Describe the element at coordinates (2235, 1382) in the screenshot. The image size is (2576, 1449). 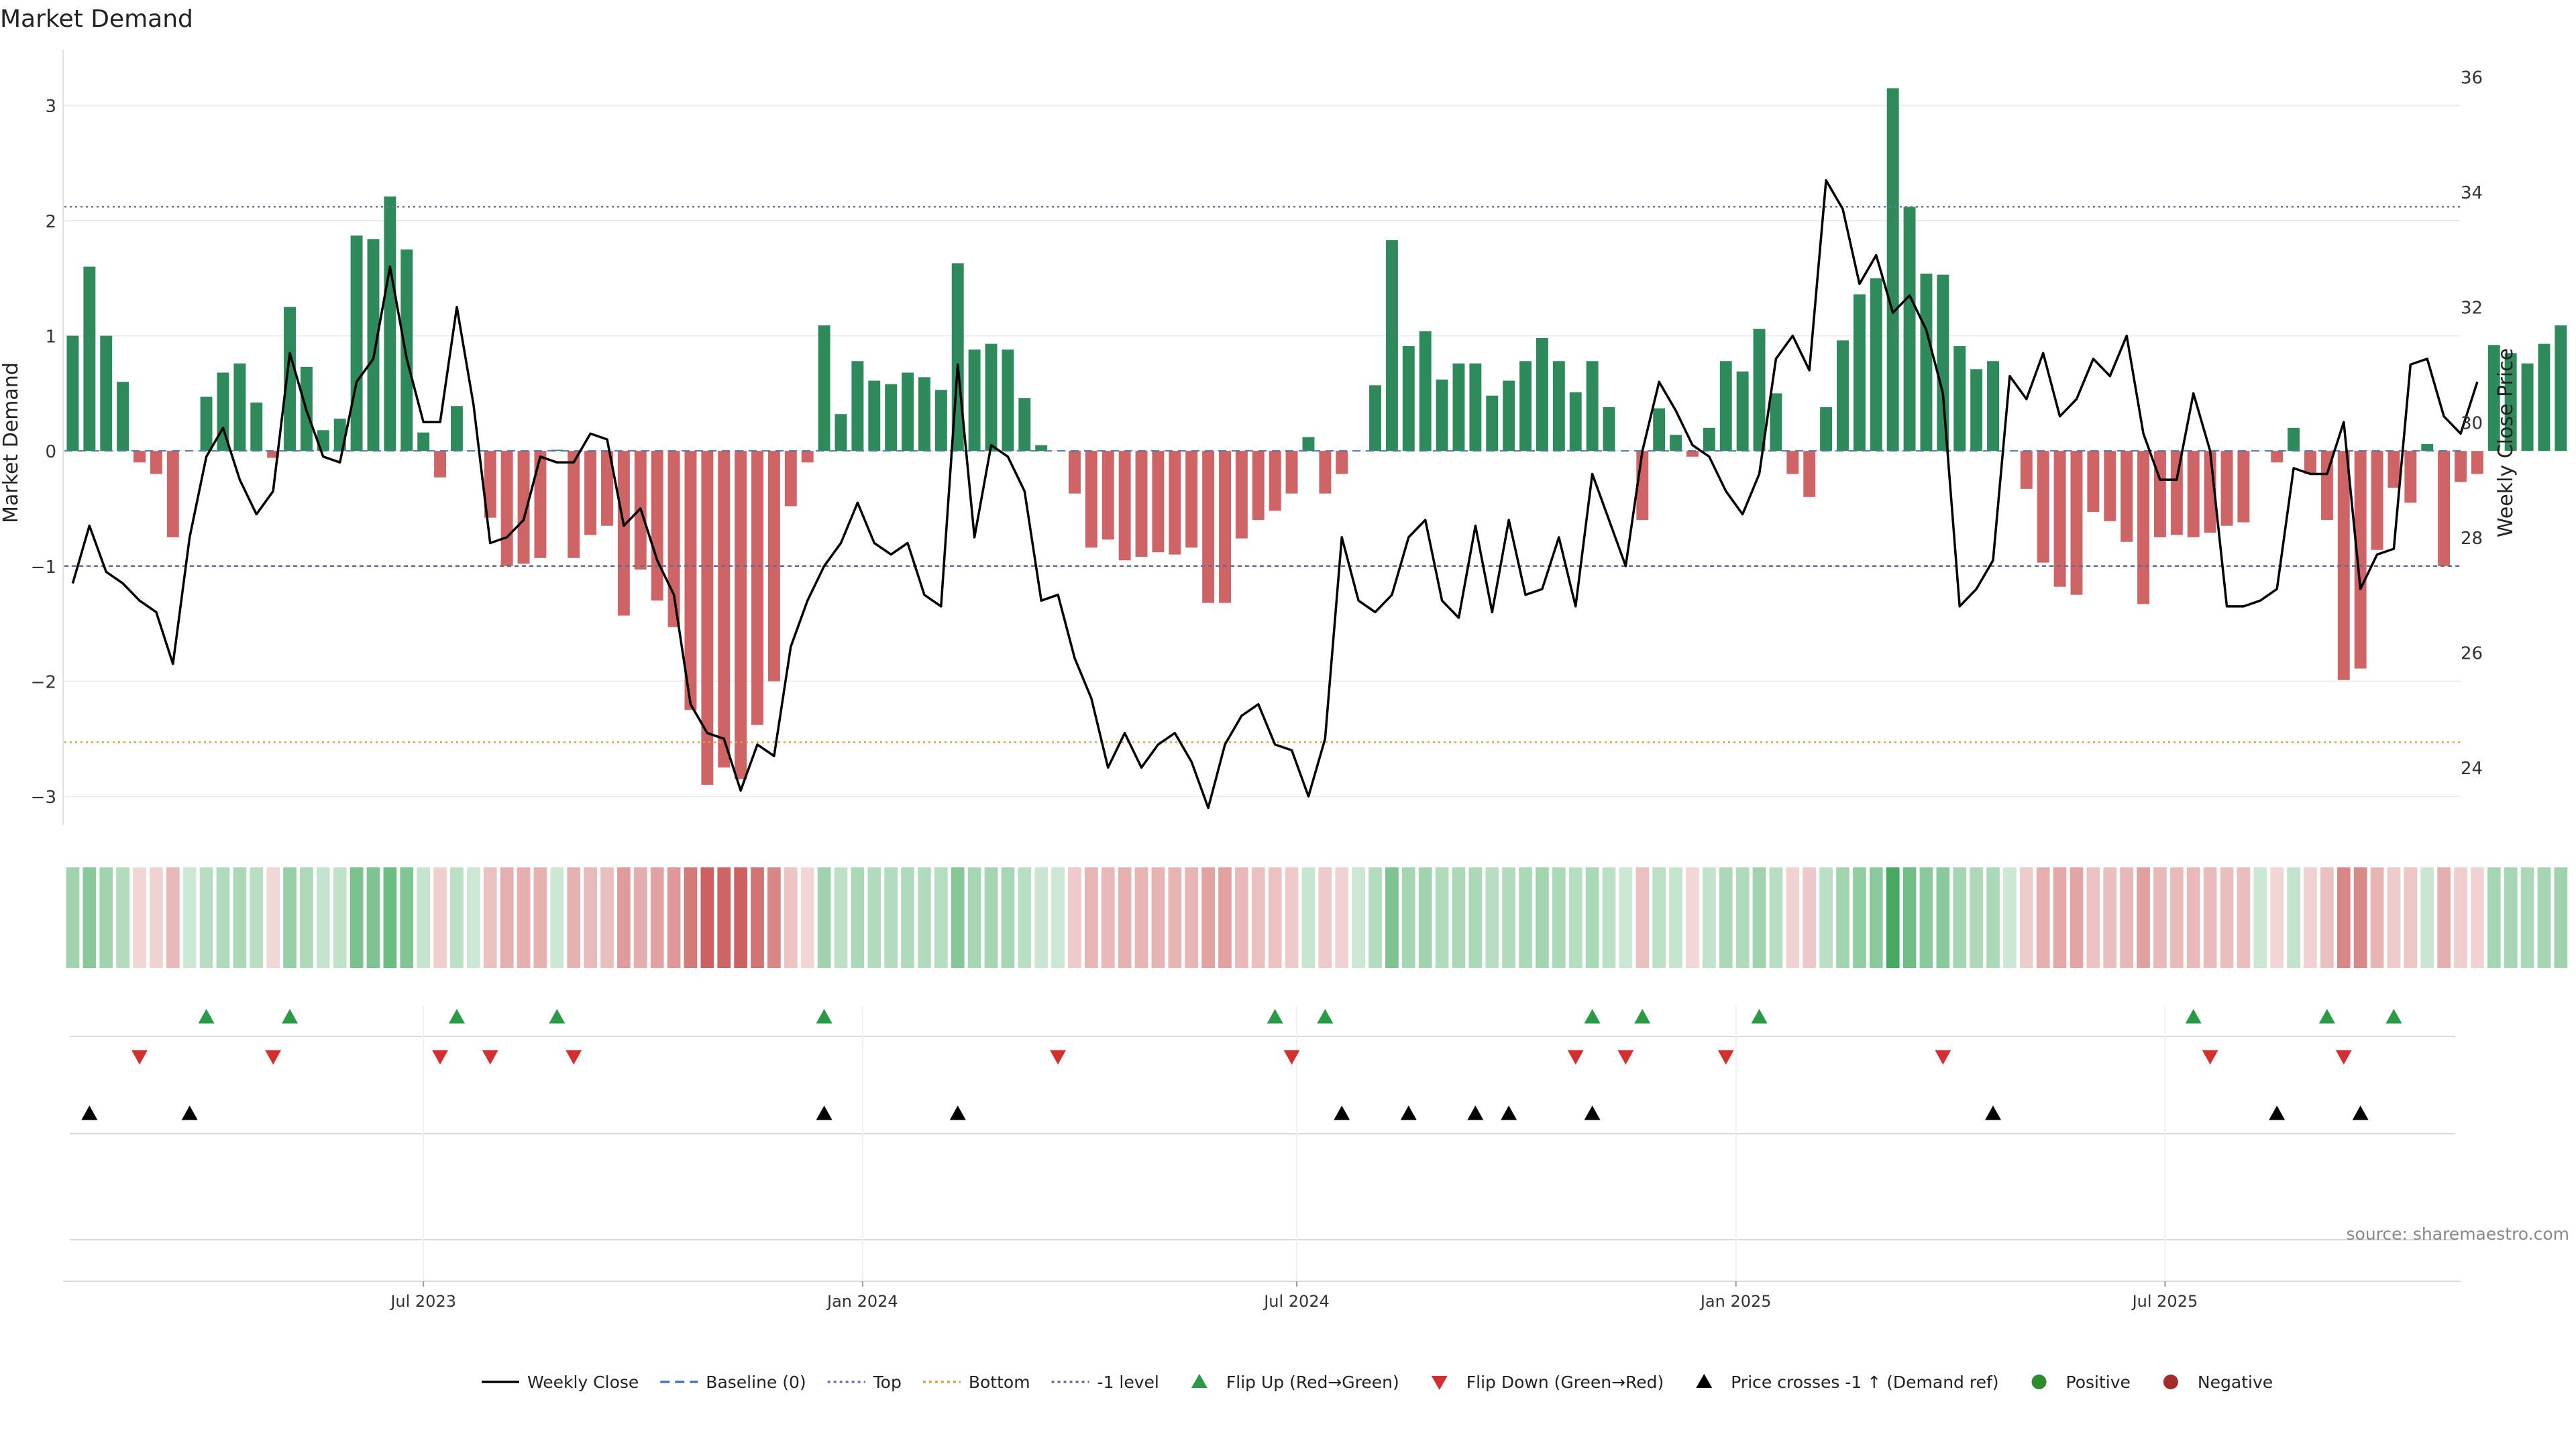
I see `legend-label: Negative` at that location.